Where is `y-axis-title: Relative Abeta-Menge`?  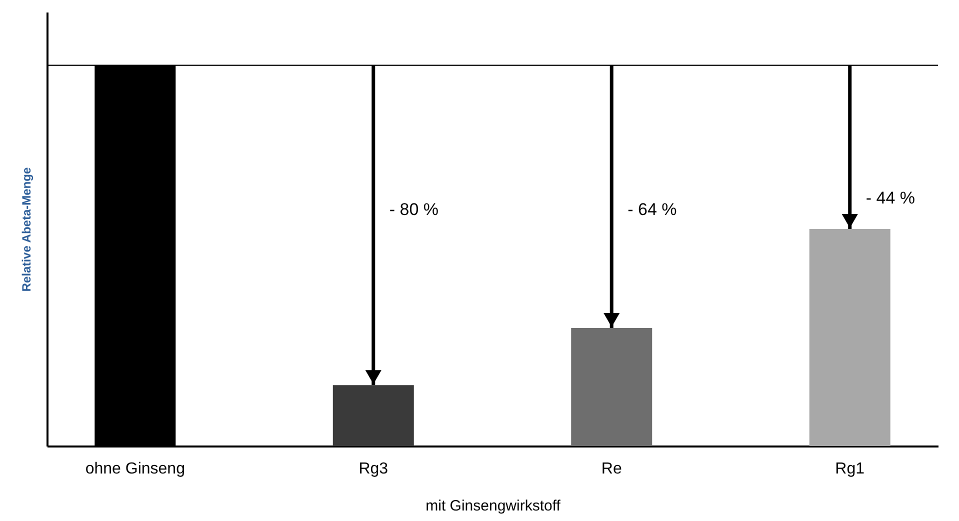 y-axis-title: Relative Abeta-Menge is located at coordinates (27, 229).